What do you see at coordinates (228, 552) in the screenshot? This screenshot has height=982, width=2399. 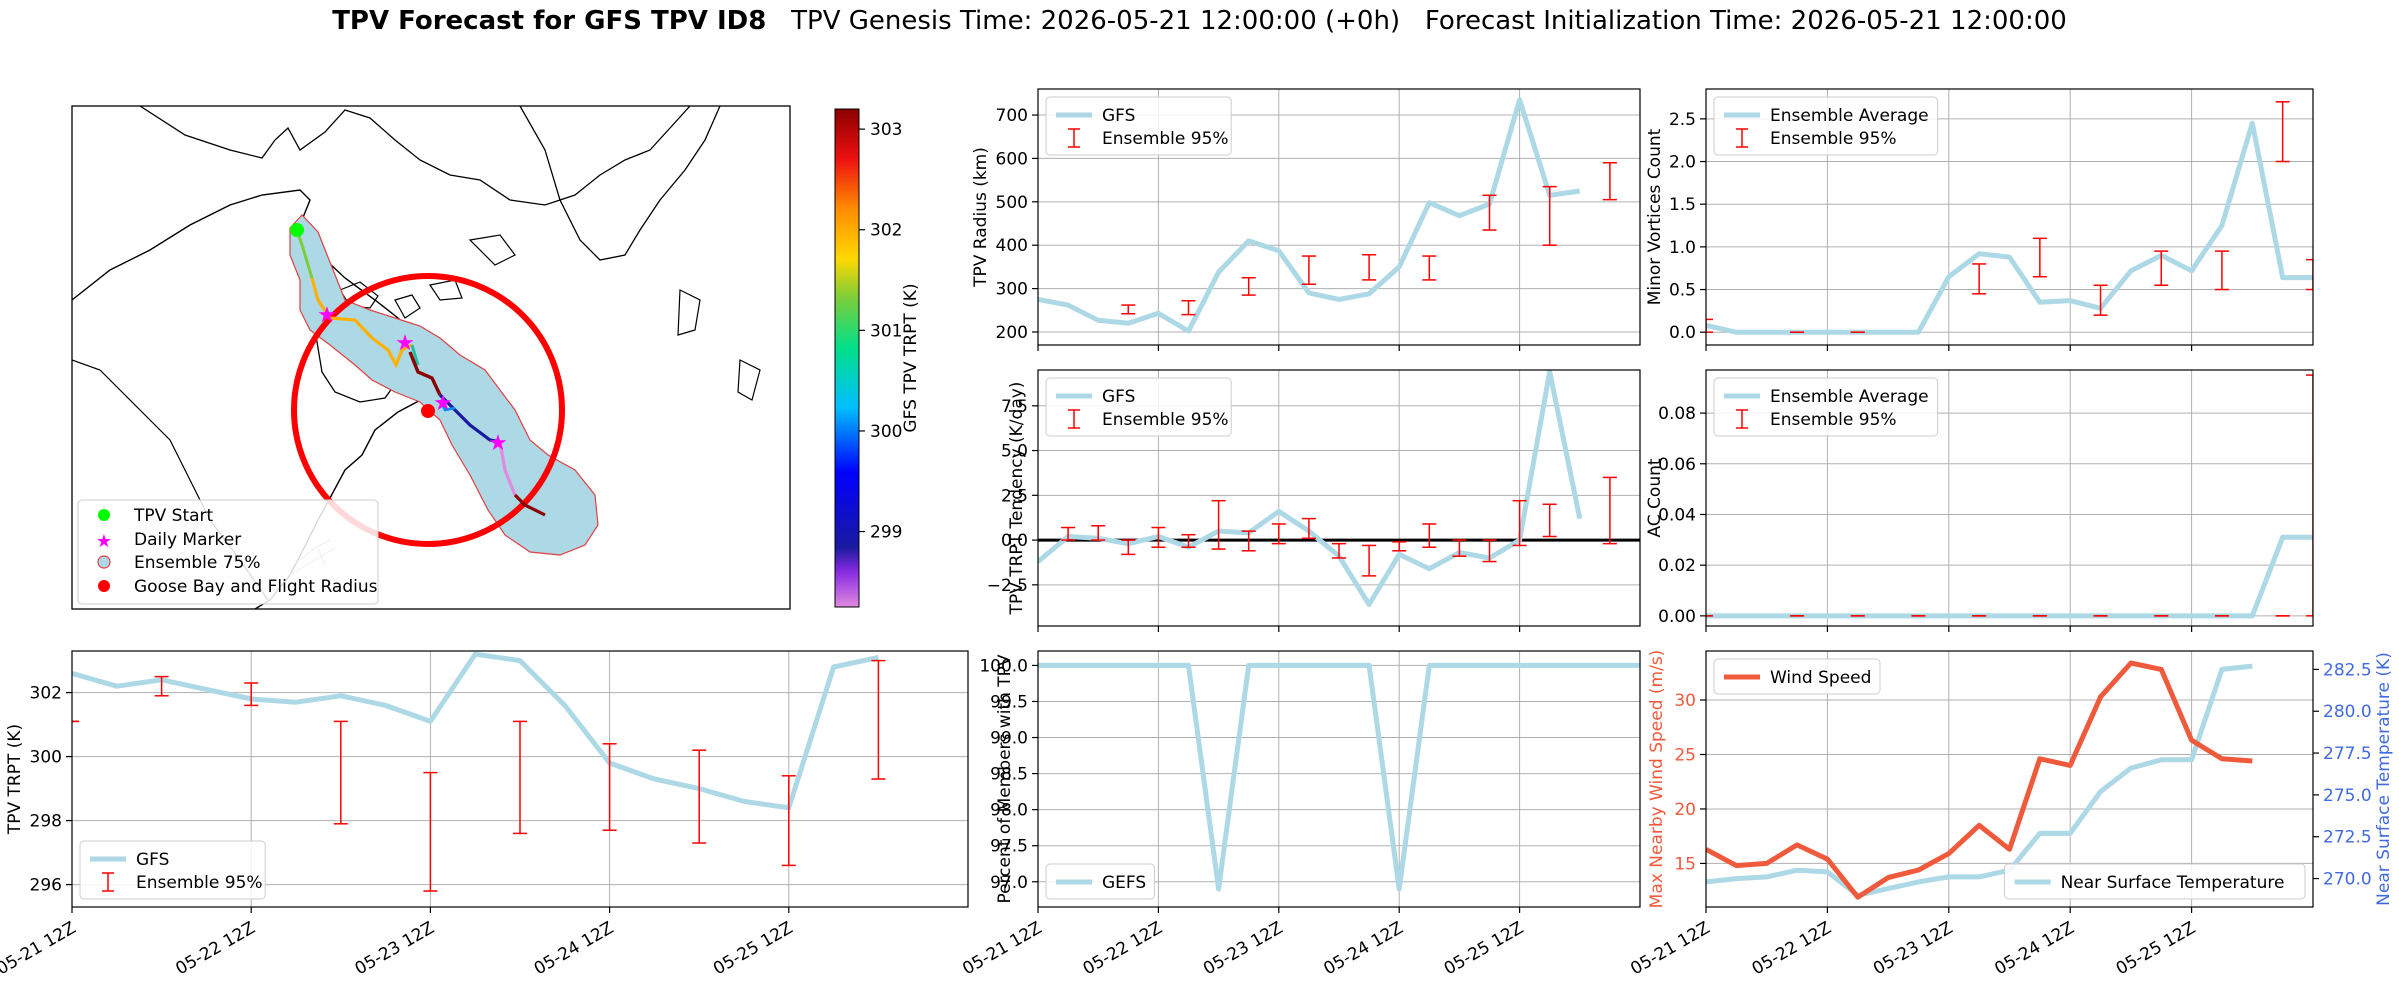 I see `map-legend-box` at bounding box center [228, 552].